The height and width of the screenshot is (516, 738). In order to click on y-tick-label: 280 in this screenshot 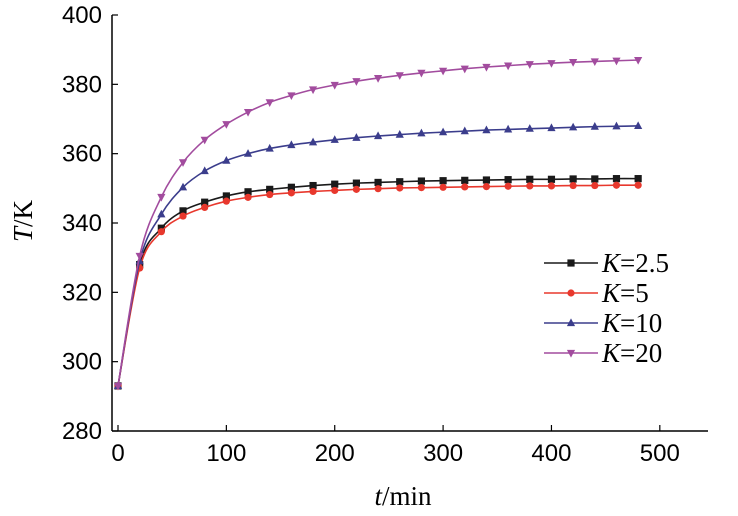, I will do `click(82, 431)`.